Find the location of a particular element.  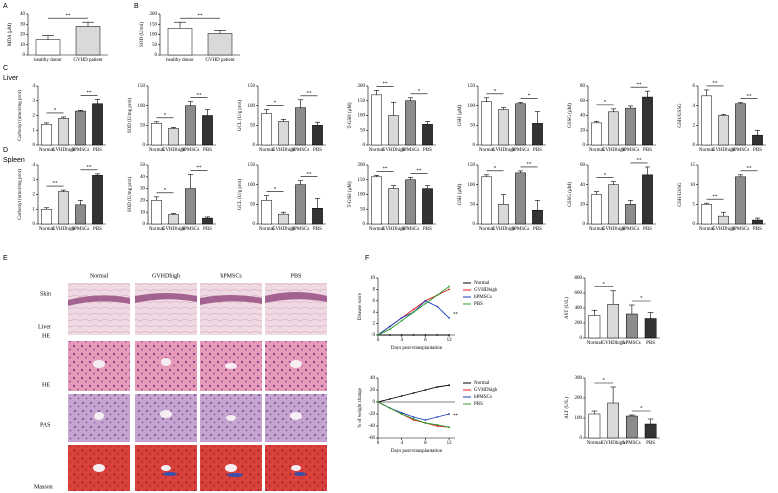

row-label: Masson is located at coordinates (43, 487).